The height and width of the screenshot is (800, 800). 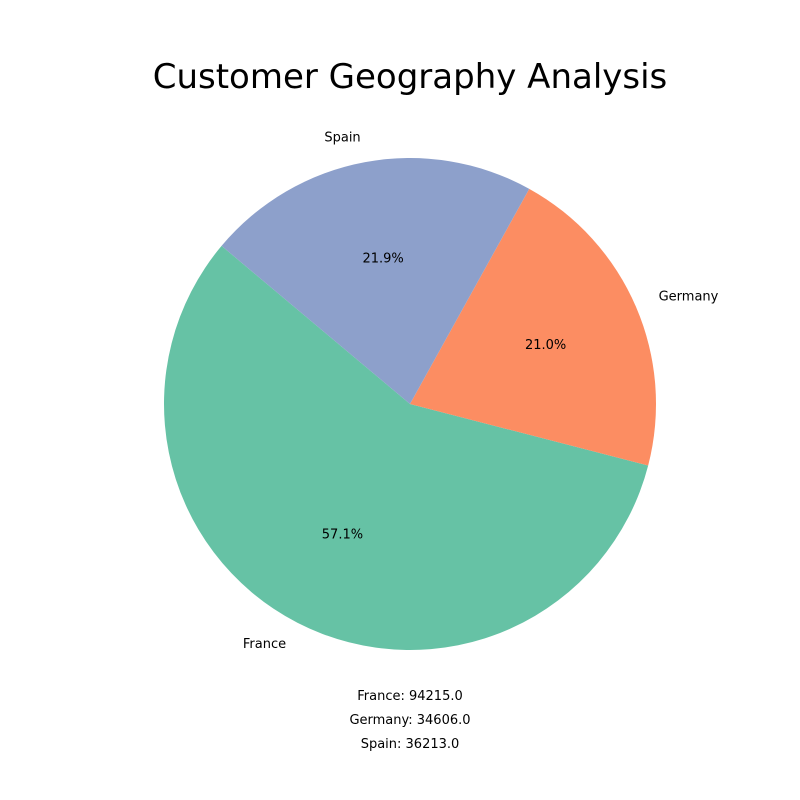 I want to click on pie-slice-spain, so click(x=375, y=280).